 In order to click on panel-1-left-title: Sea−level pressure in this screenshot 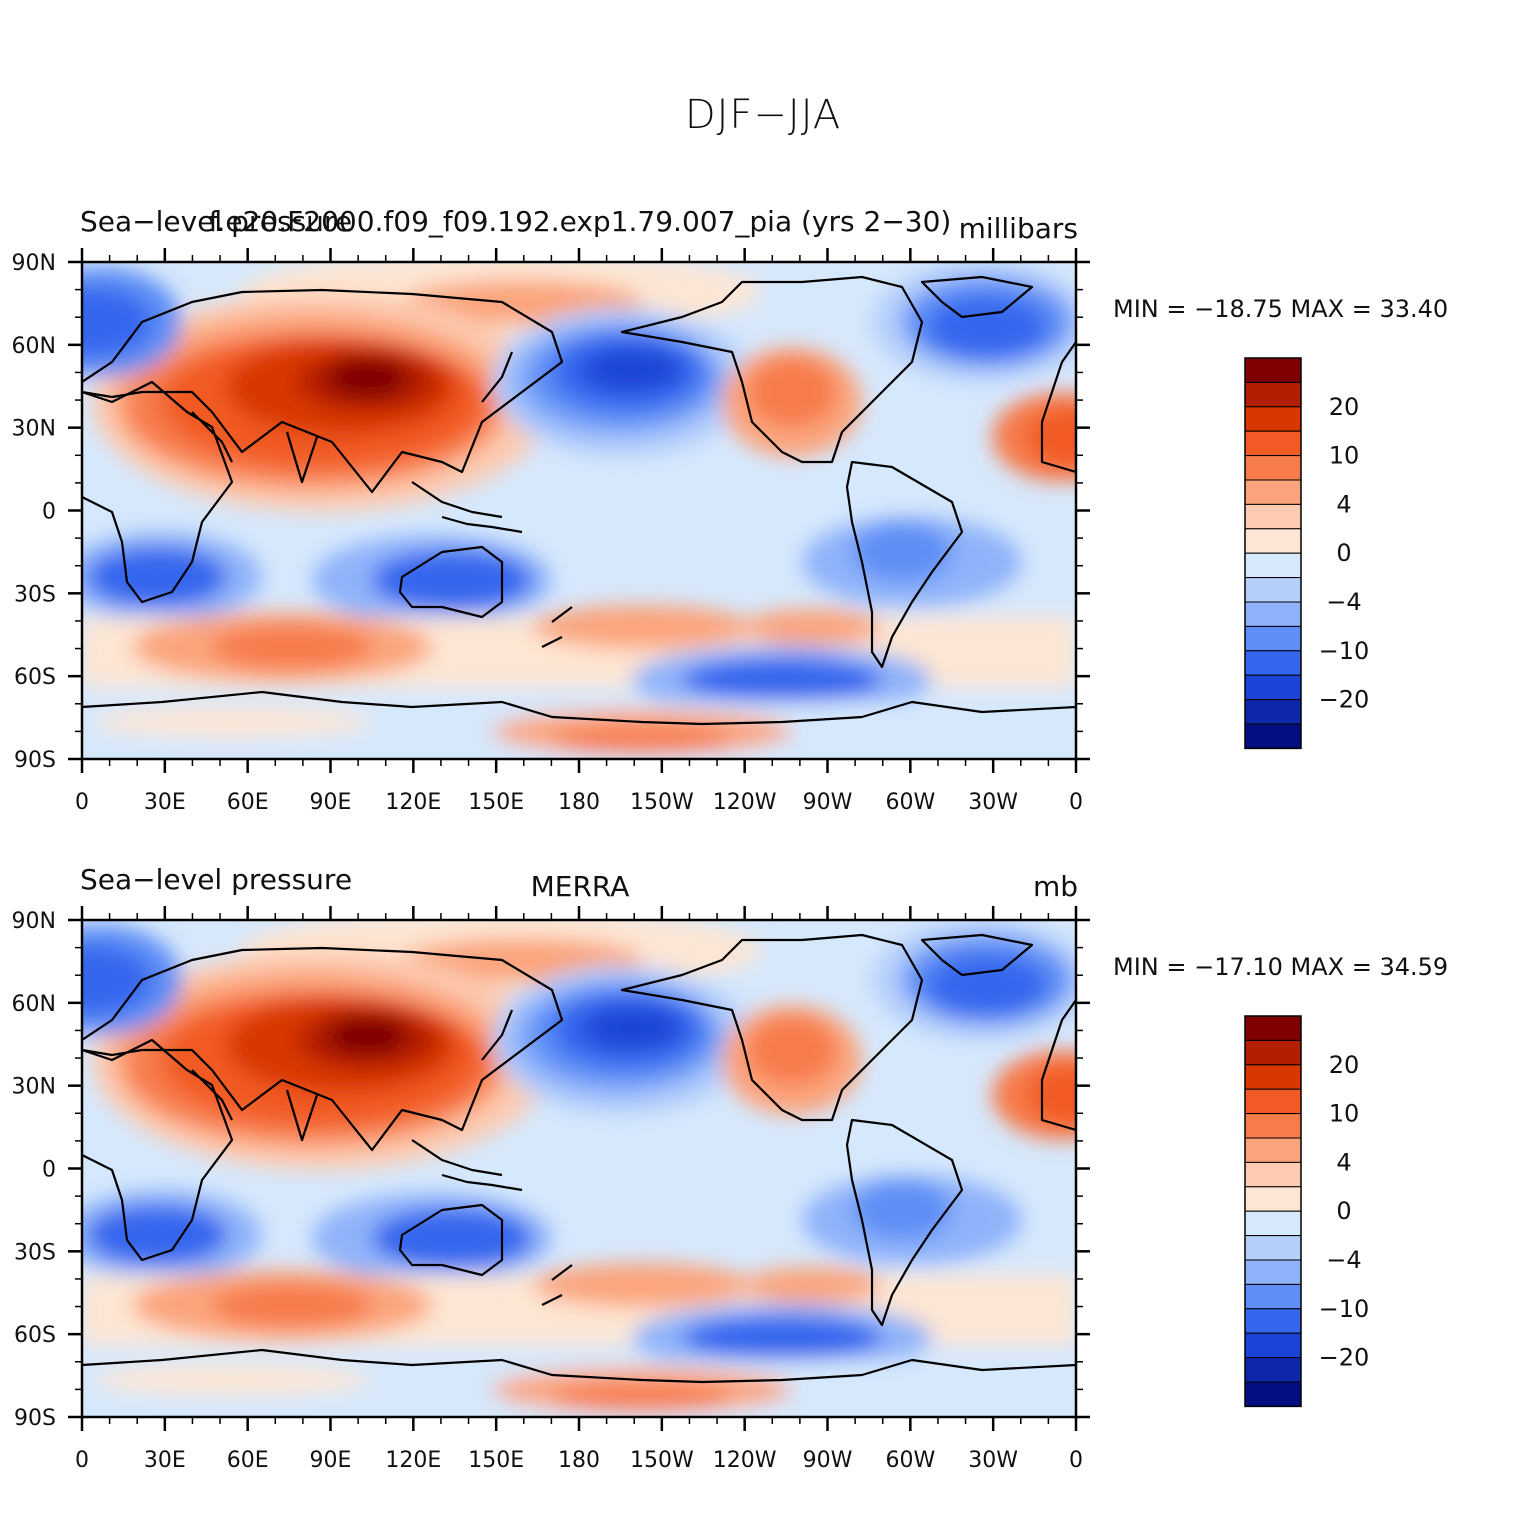, I will do `click(216, 221)`.